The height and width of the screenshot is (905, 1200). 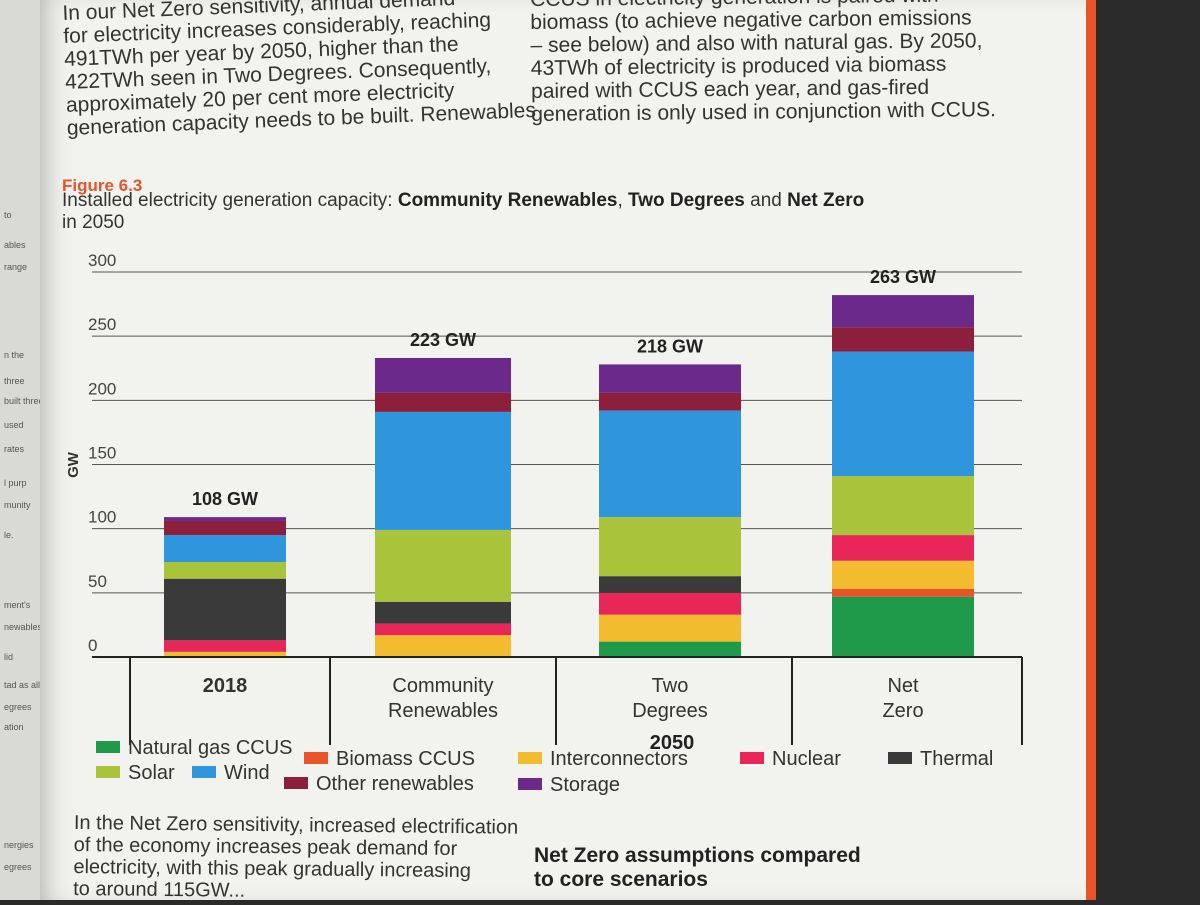 What do you see at coordinates (9, 657) in the screenshot?
I see `page-fragment-text: lid` at bounding box center [9, 657].